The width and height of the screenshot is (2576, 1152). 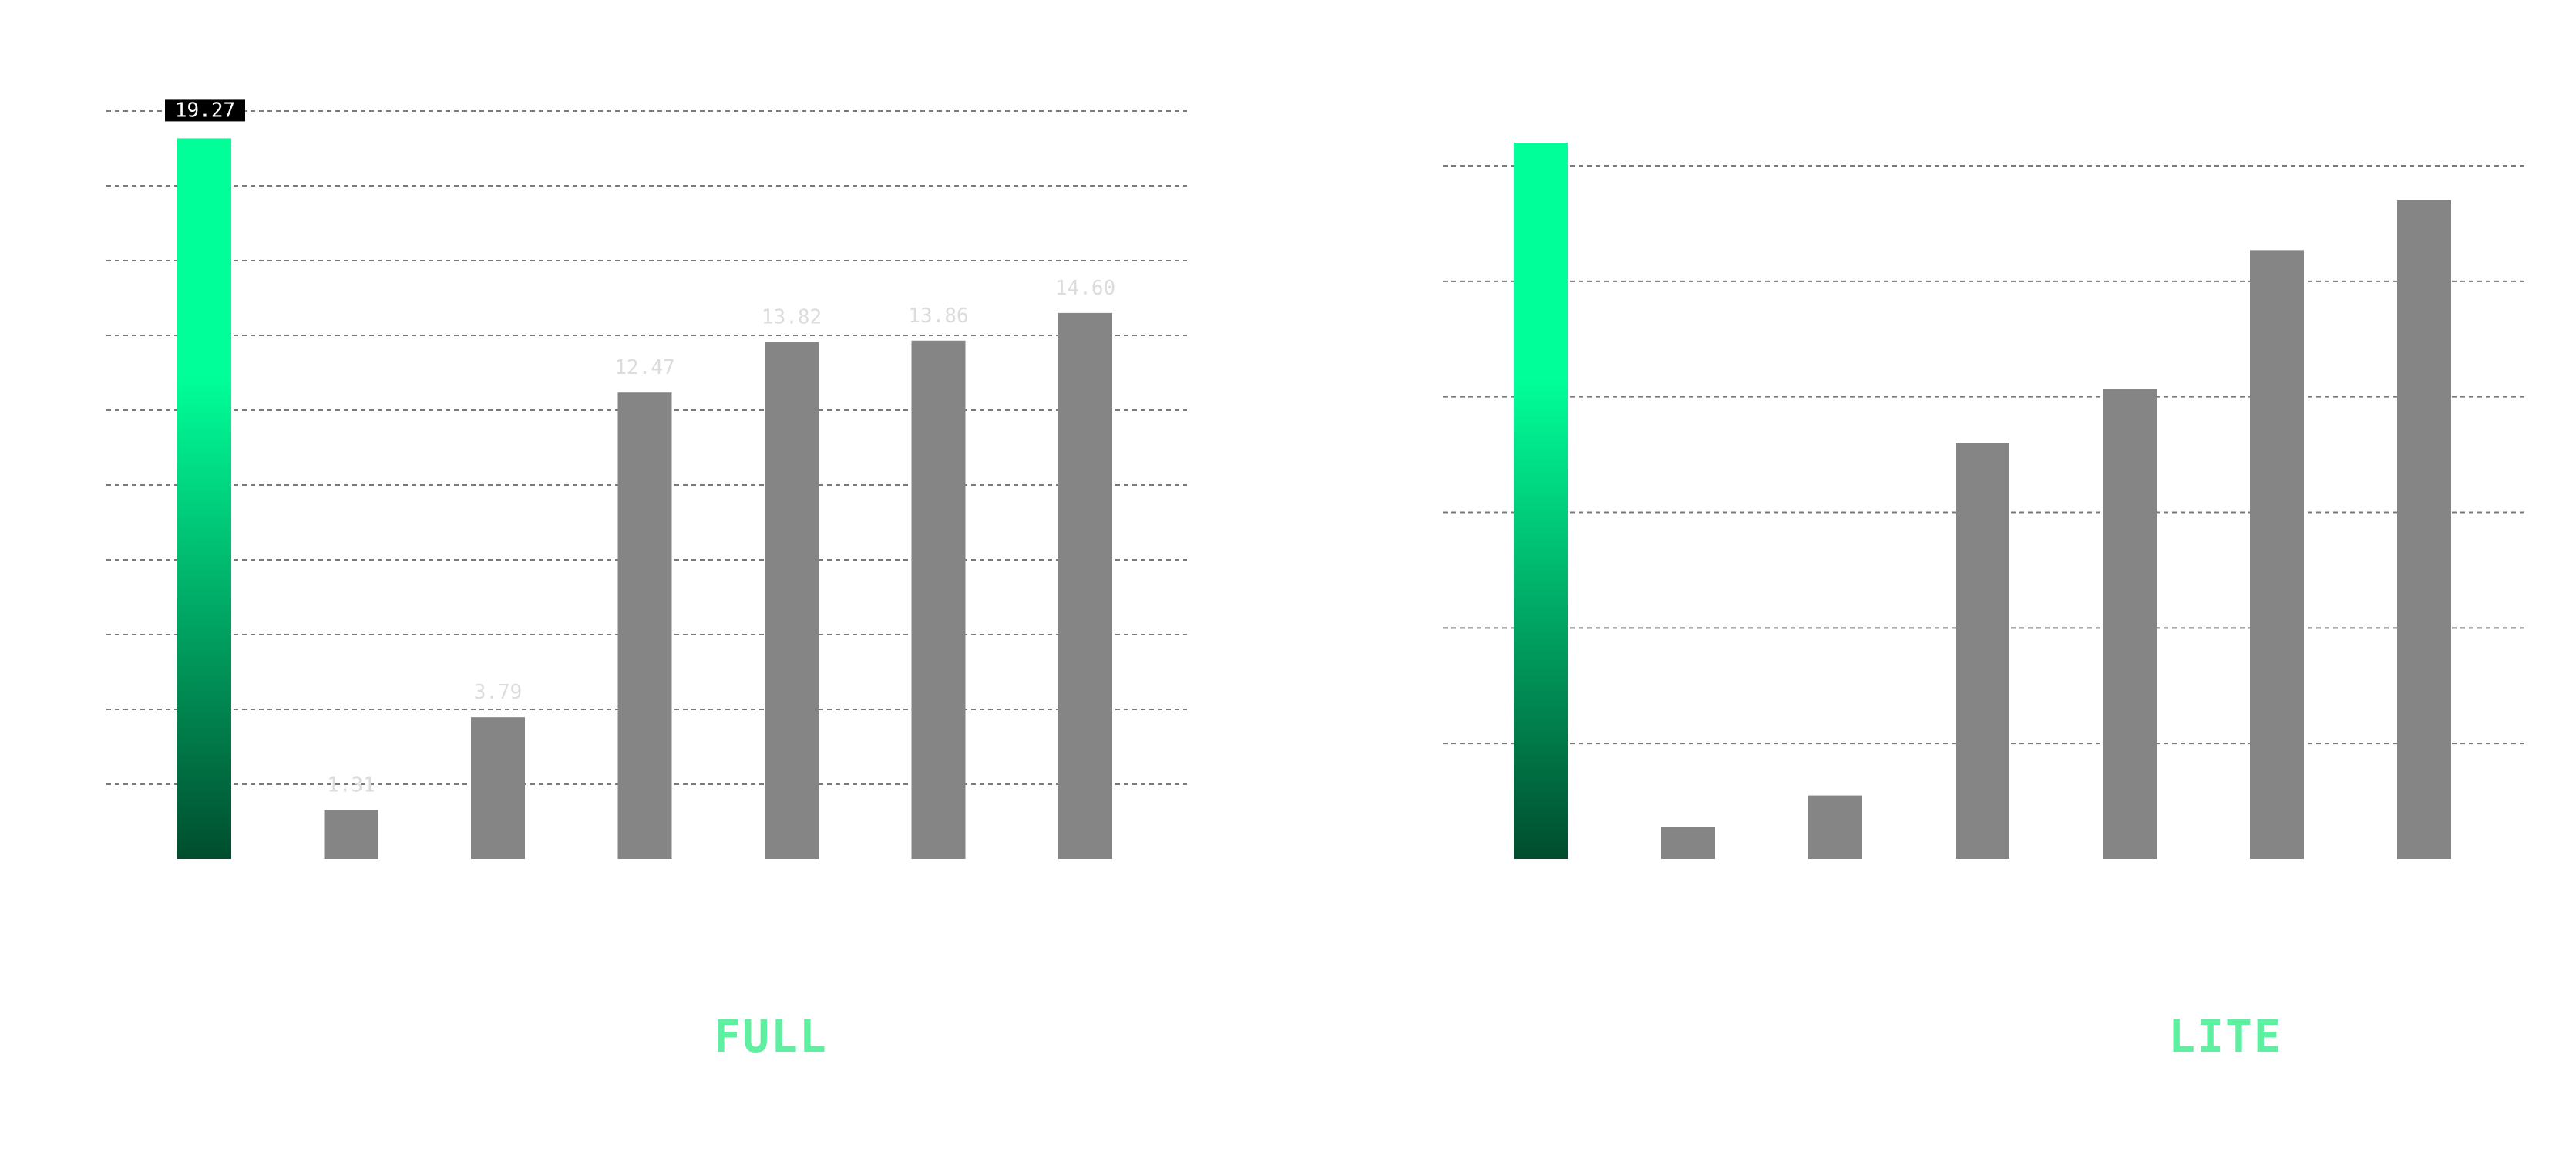 I want to click on chart-lite-title: LITE, so click(x=2225, y=1036).